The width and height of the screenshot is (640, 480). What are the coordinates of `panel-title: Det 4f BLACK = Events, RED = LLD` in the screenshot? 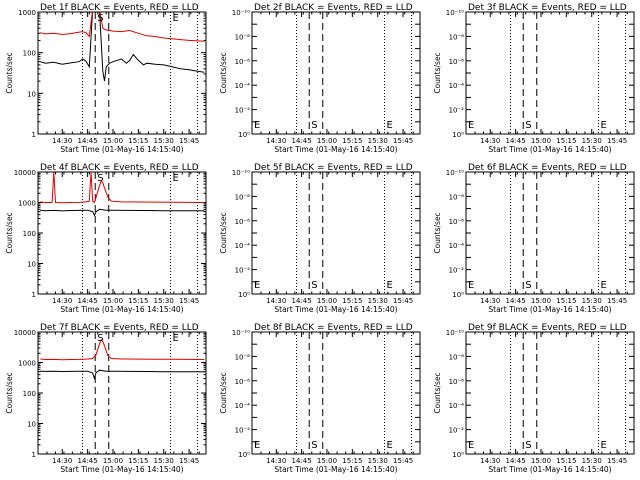 It's located at (119, 168).